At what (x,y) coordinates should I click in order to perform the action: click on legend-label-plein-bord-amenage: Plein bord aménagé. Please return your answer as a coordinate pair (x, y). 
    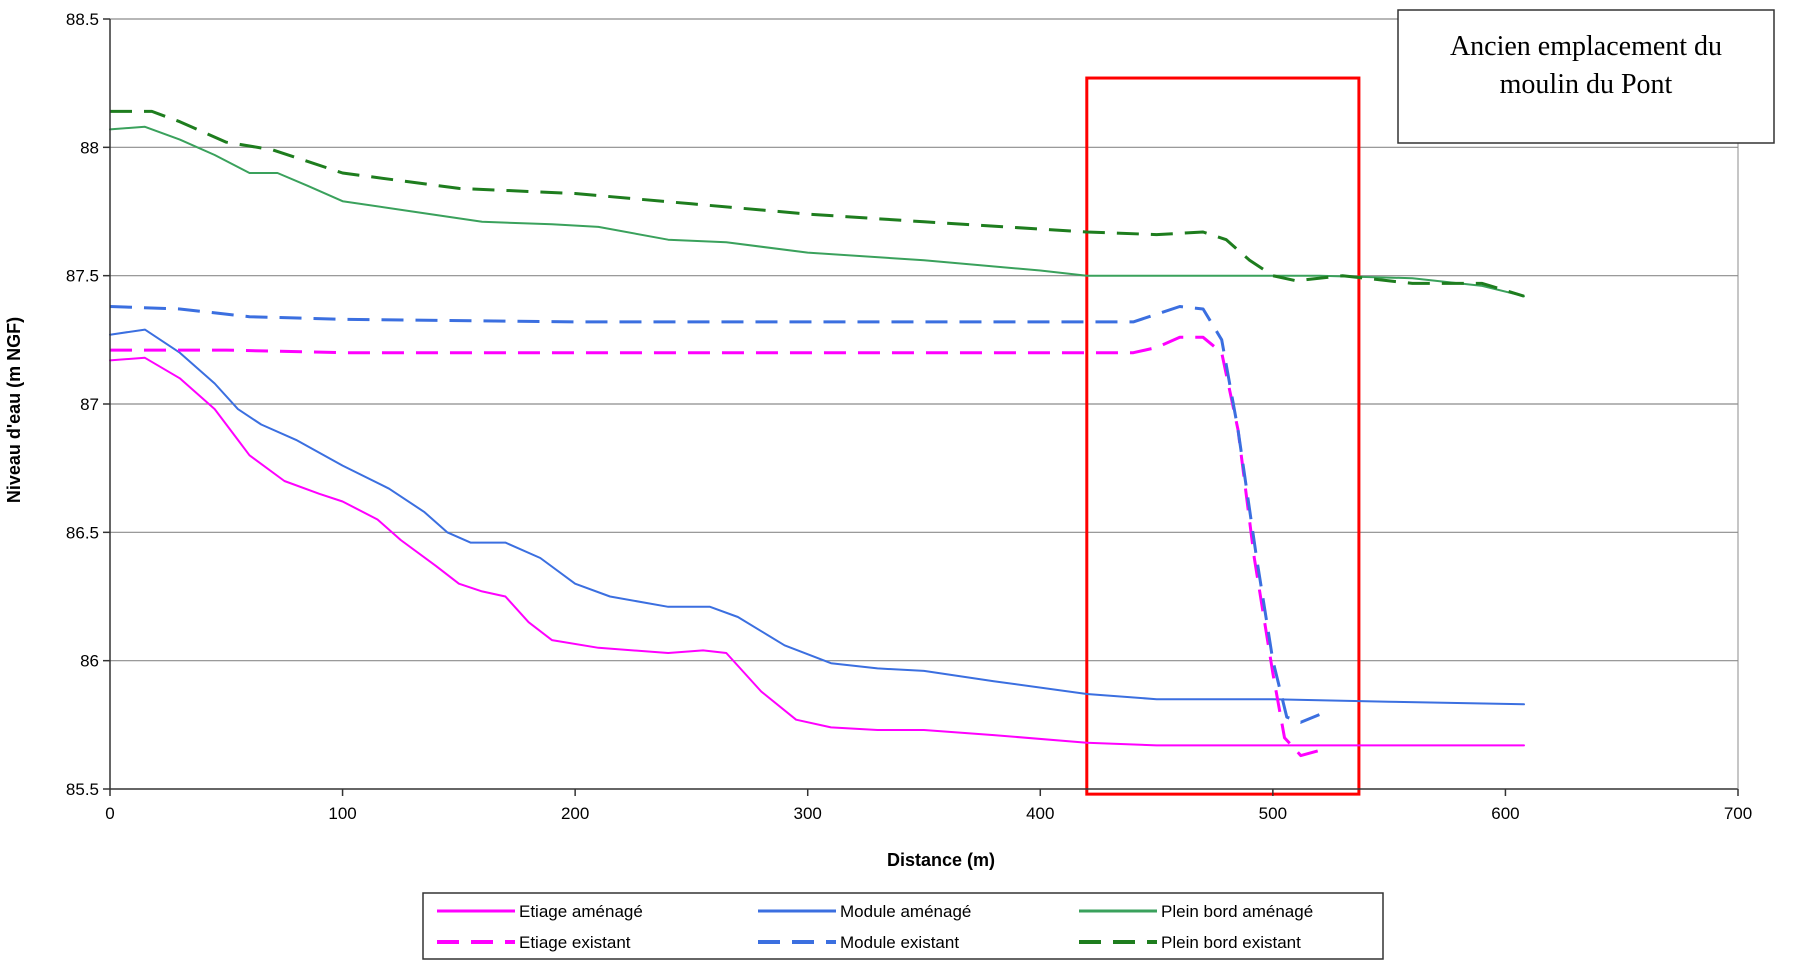
    Looking at the image, I should click on (1237, 911).